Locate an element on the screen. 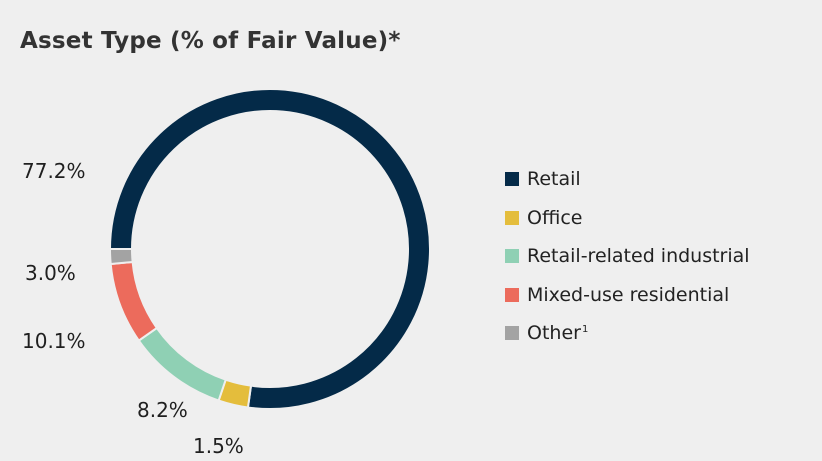 The image size is (822, 461). legend-item-retail: Retail is located at coordinates (627, 179).